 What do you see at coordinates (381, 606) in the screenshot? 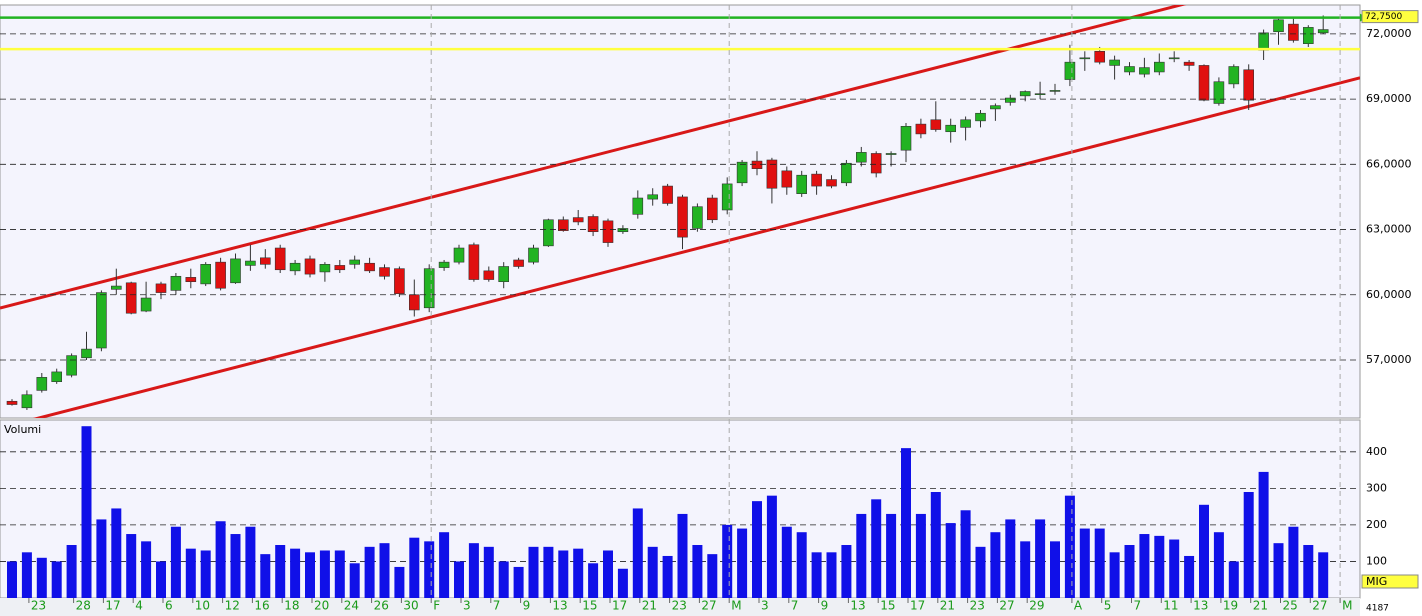
I see `x-tick-label: 26` at bounding box center [381, 606].